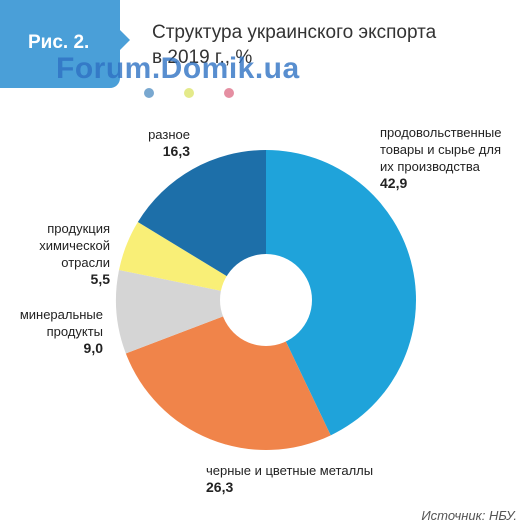 Image resolution: width=531 pixels, height=531 pixels. Describe the element at coordinates (125, 40) in the screenshot. I see `figure-tag-pointer` at that location.